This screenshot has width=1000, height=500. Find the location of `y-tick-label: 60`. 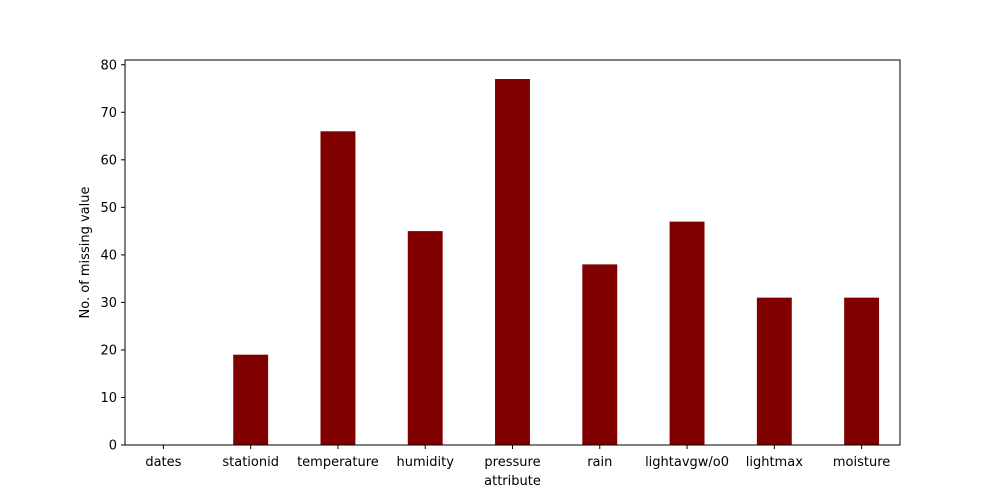

y-tick-label: 60 is located at coordinates (108, 160).